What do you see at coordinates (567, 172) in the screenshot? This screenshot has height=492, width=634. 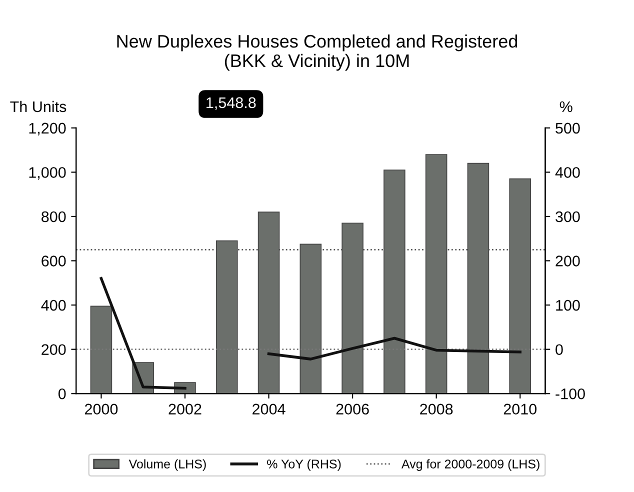 I see `y2-tick-label: 400` at bounding box center [567, 172].